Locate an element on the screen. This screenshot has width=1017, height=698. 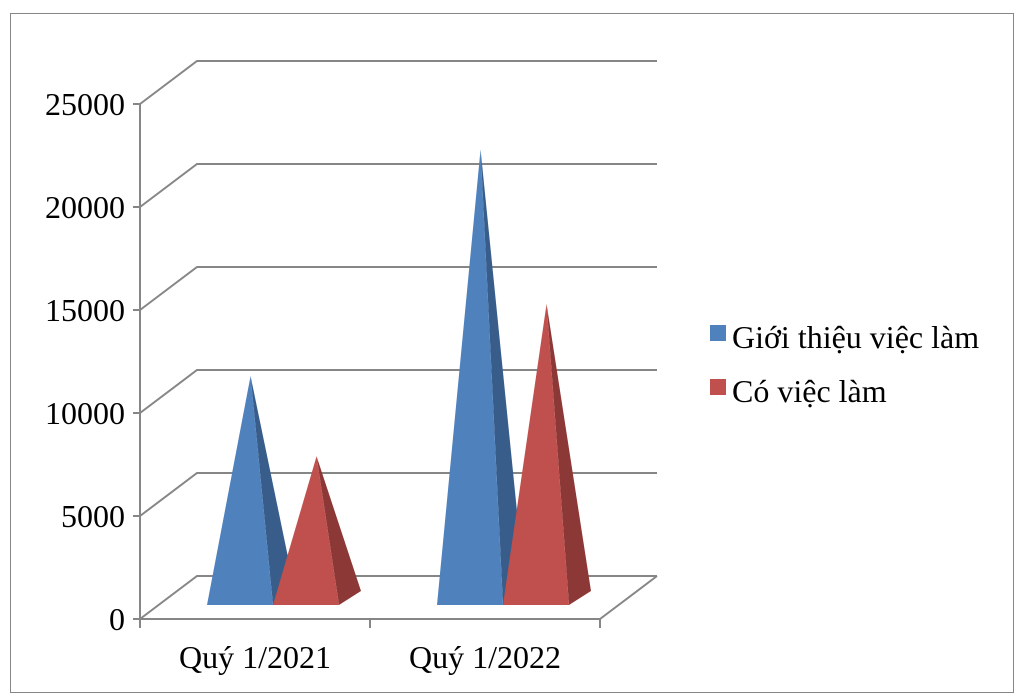
y-tick-label: 15000 is located at coordinates (85, 310).